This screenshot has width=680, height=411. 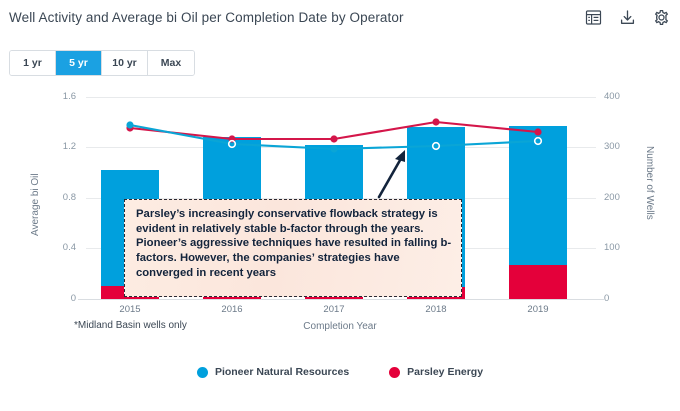 What do you see at coordinates (340, 326) in the screenshot?
I see `x-axis-title: Completion Year` at bounding box center [340, 326].